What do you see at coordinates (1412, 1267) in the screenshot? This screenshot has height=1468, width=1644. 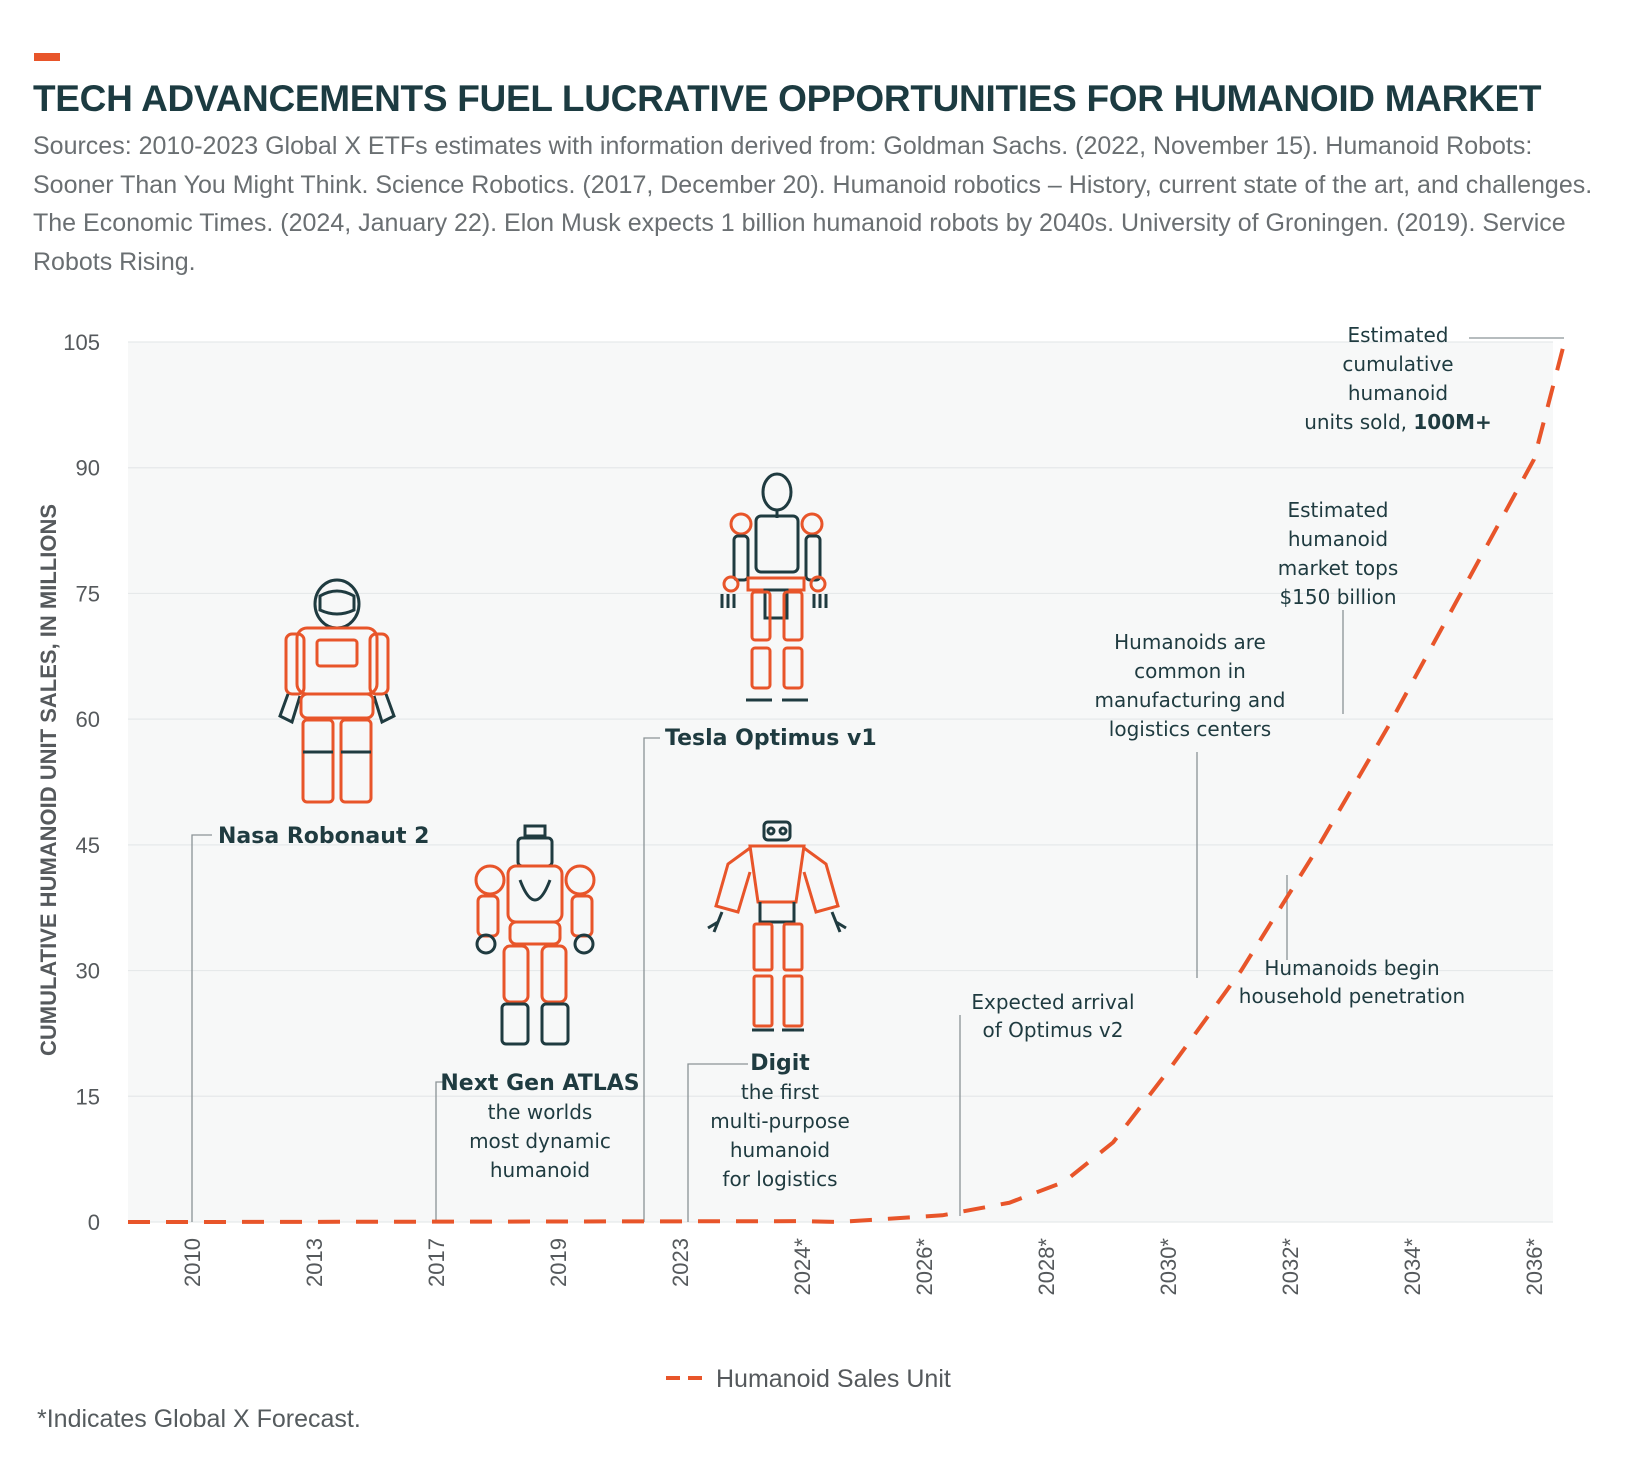 I see `x-tick-label: 2034*` at bounding box center [1412, 1267].